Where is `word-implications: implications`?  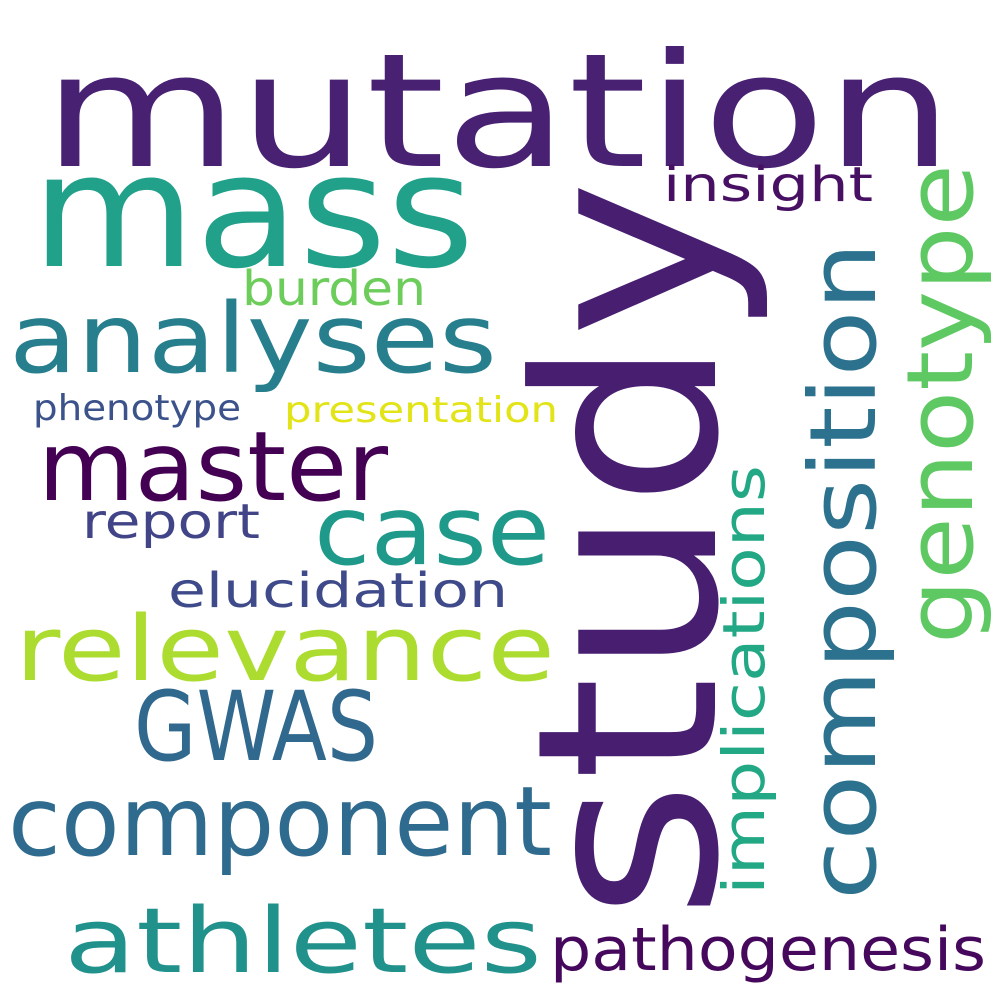 word-implications: implications is located at coordinates (744, 680).